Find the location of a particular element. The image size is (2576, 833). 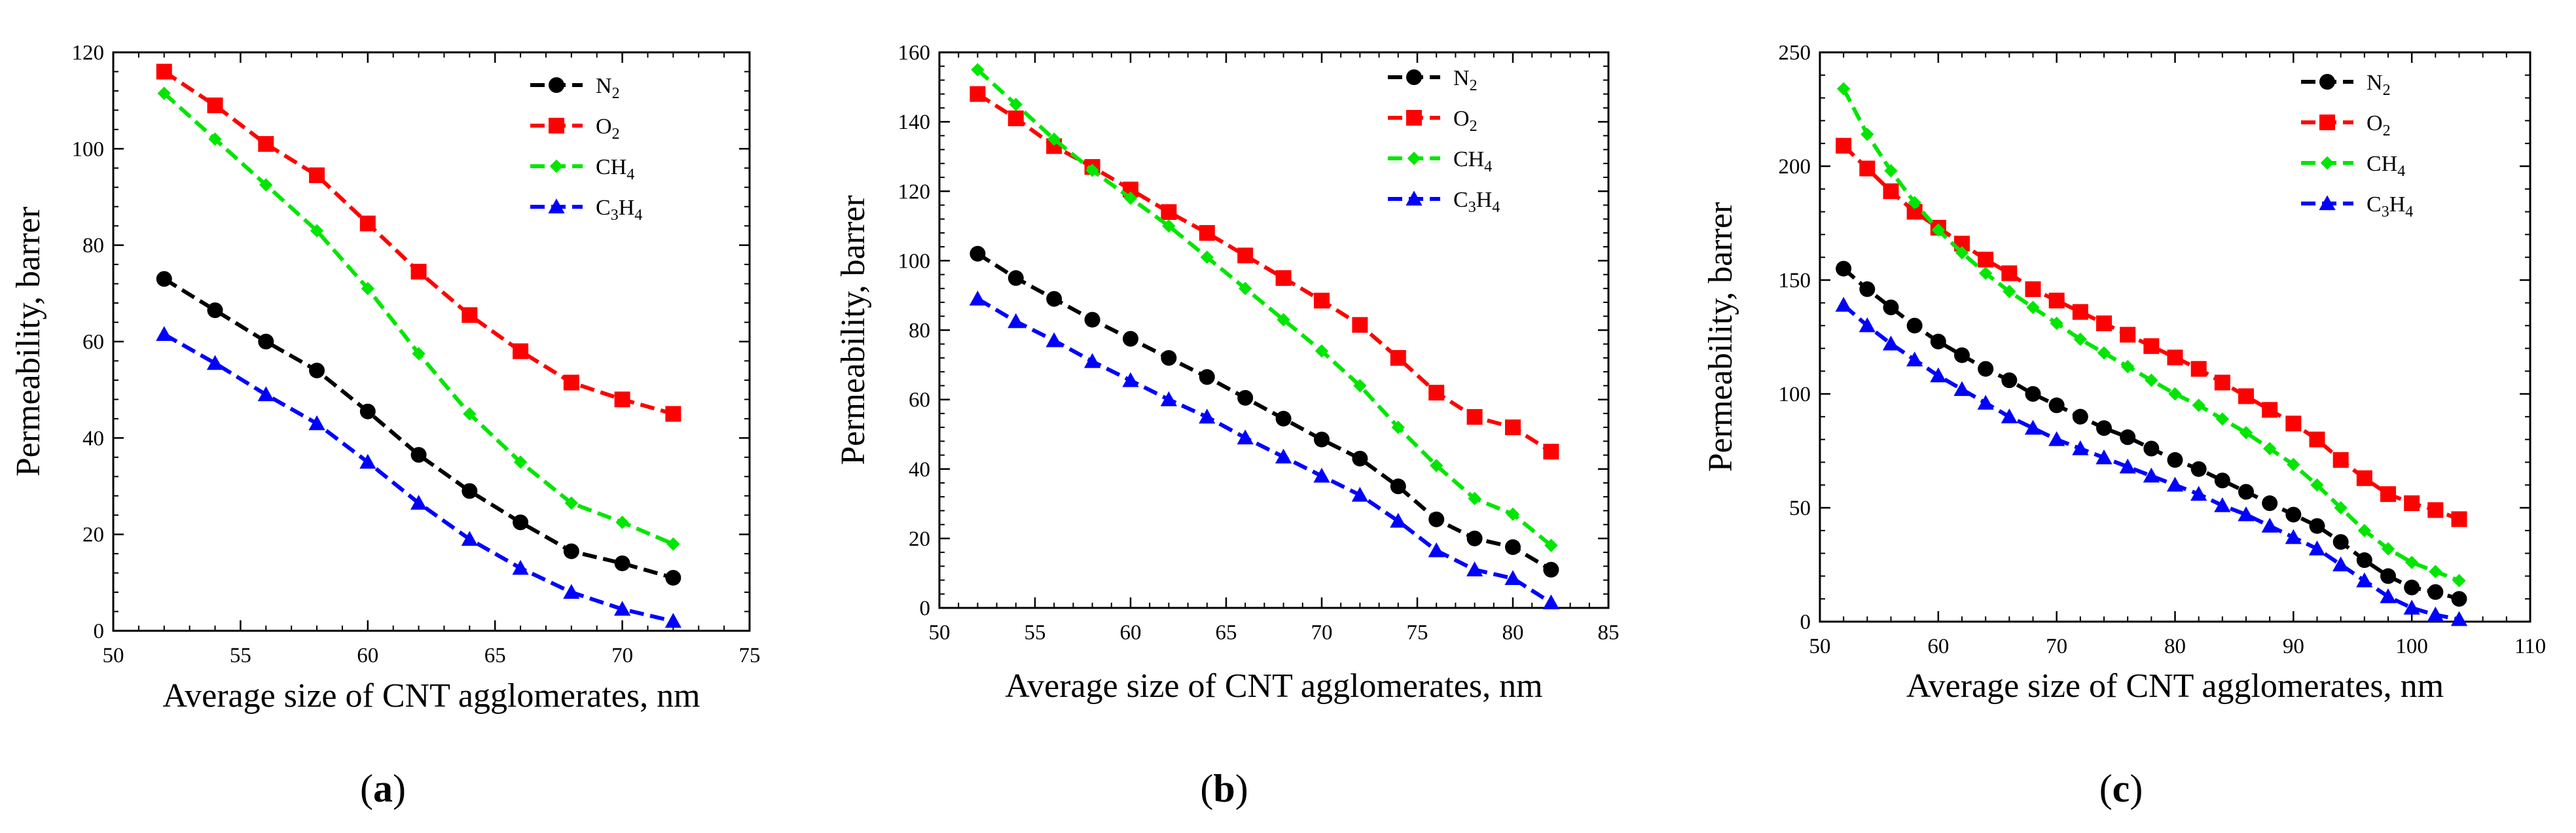

legend-label-main: O is located at coordinates (604, 127).